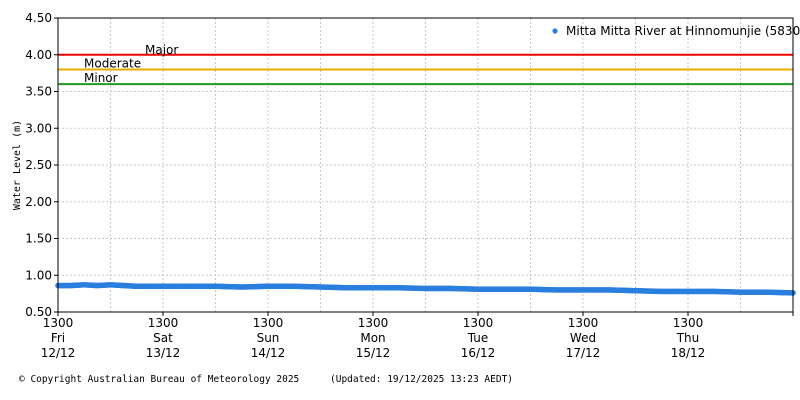 Image resolution: width=800 pixels, height=400 pixels. What do you see at coordinates (422, 379) in the screenshot?
I see `updated-timestamp: (Updated: 19/12/2025 13:23 AEDT)` at bounding box center [422, 379].